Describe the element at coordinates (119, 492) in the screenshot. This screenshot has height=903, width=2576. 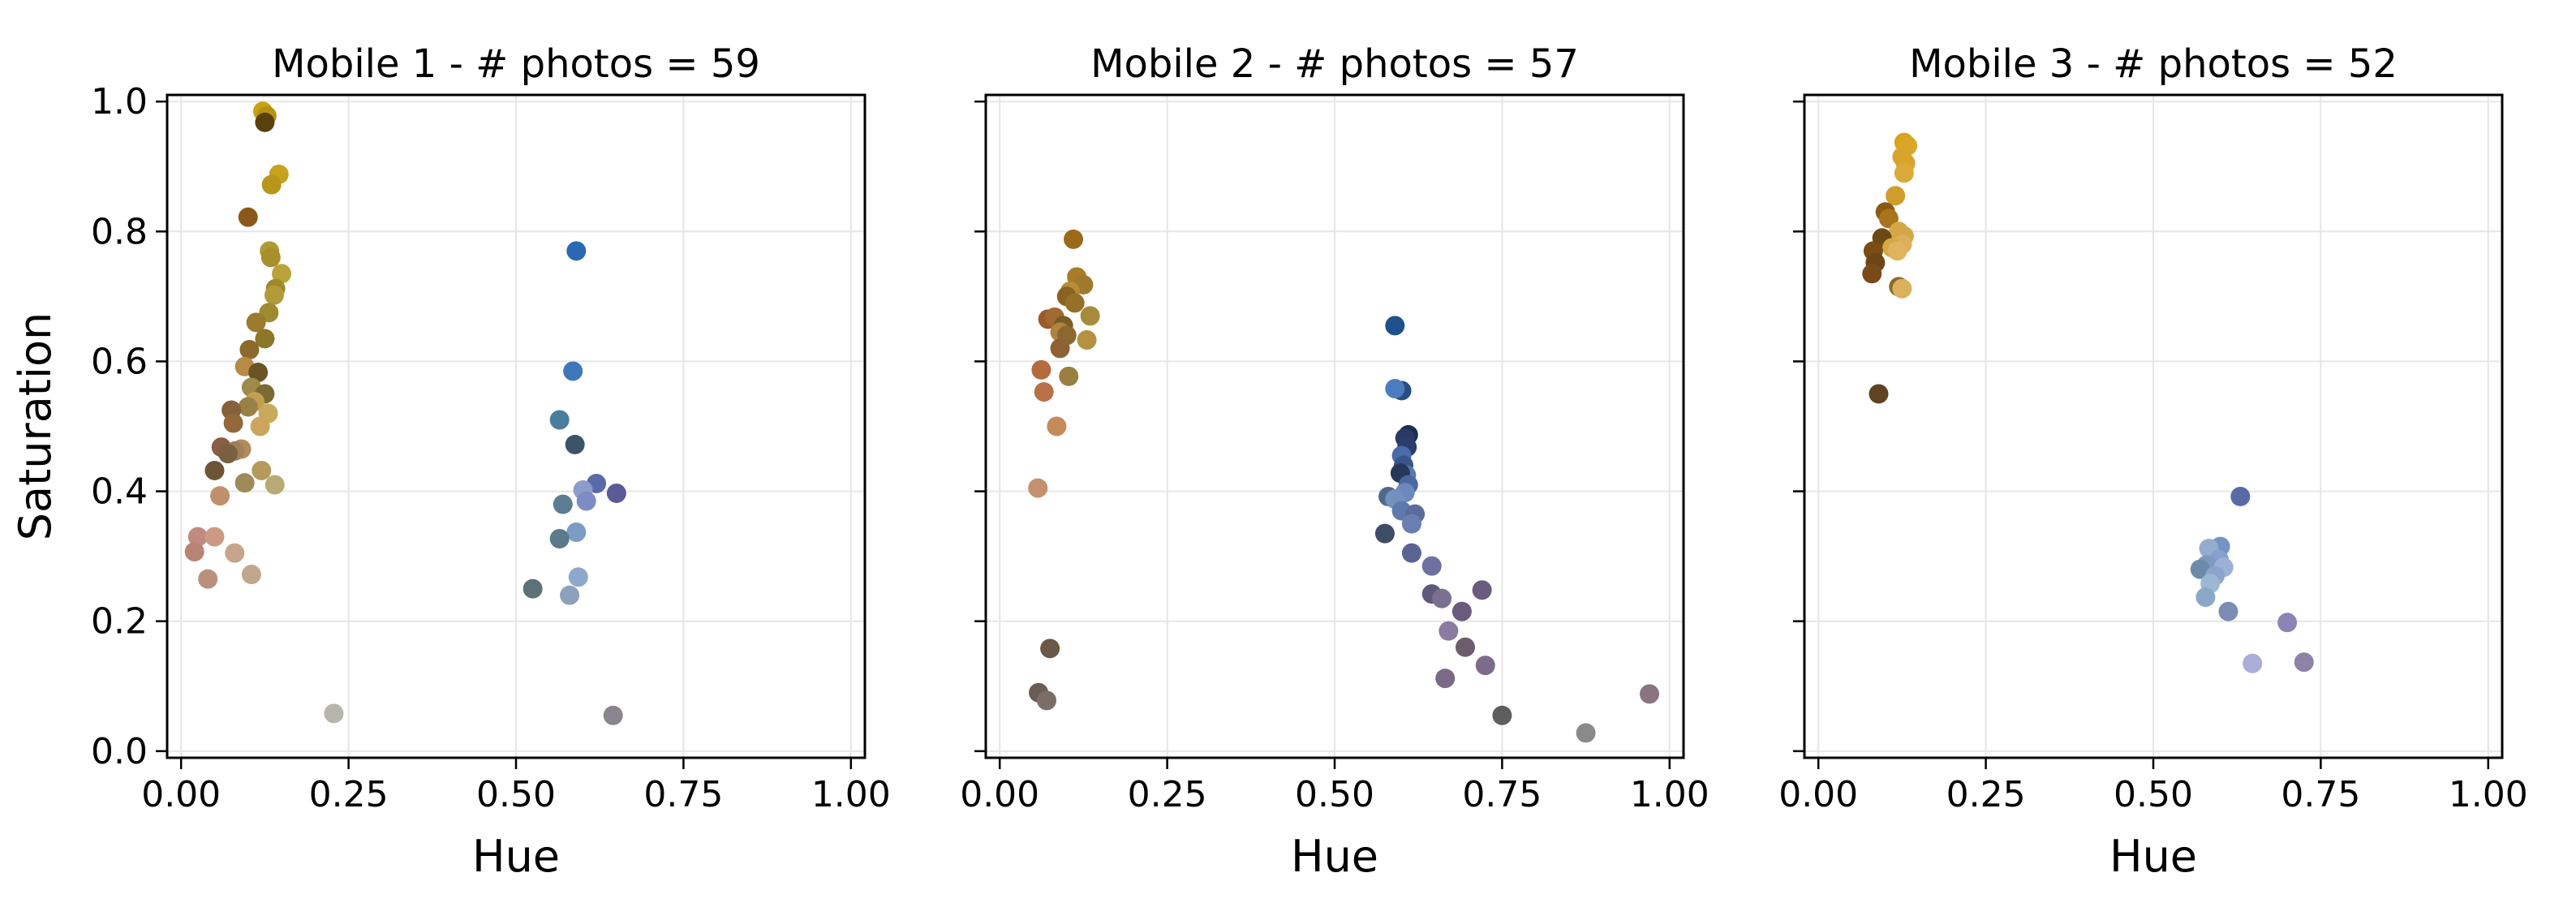
I see `y-tick-label: 0.4` at that location.